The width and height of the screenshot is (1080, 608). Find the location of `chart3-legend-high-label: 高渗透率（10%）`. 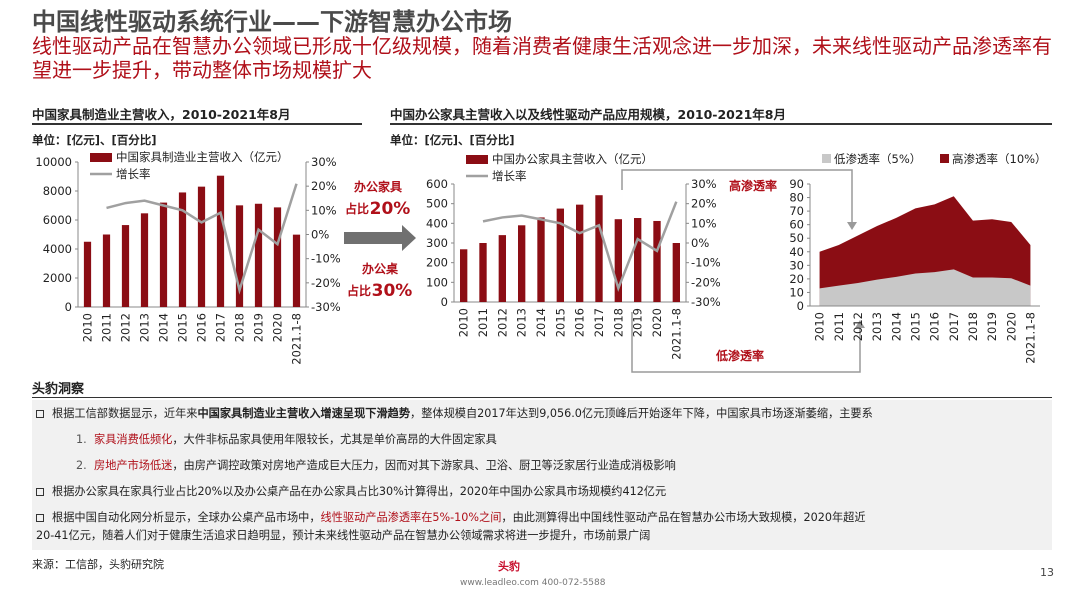

chart3-legend-high-label: 高渗透率（10%） is located at coordinates (999, 159).